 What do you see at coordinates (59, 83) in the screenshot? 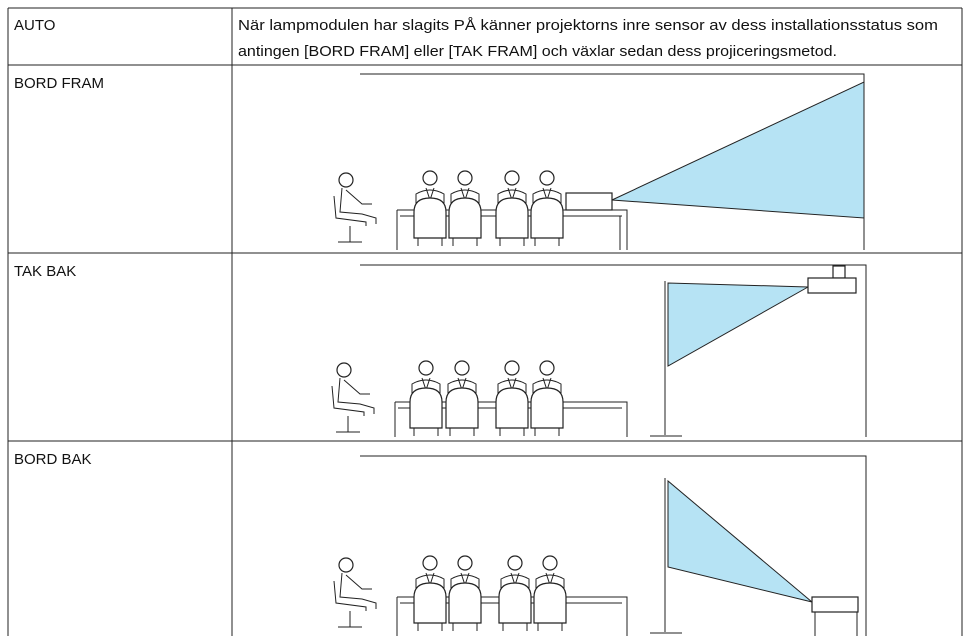
I see `row-label: BORD FRAM` at bounding box center [59, 83].